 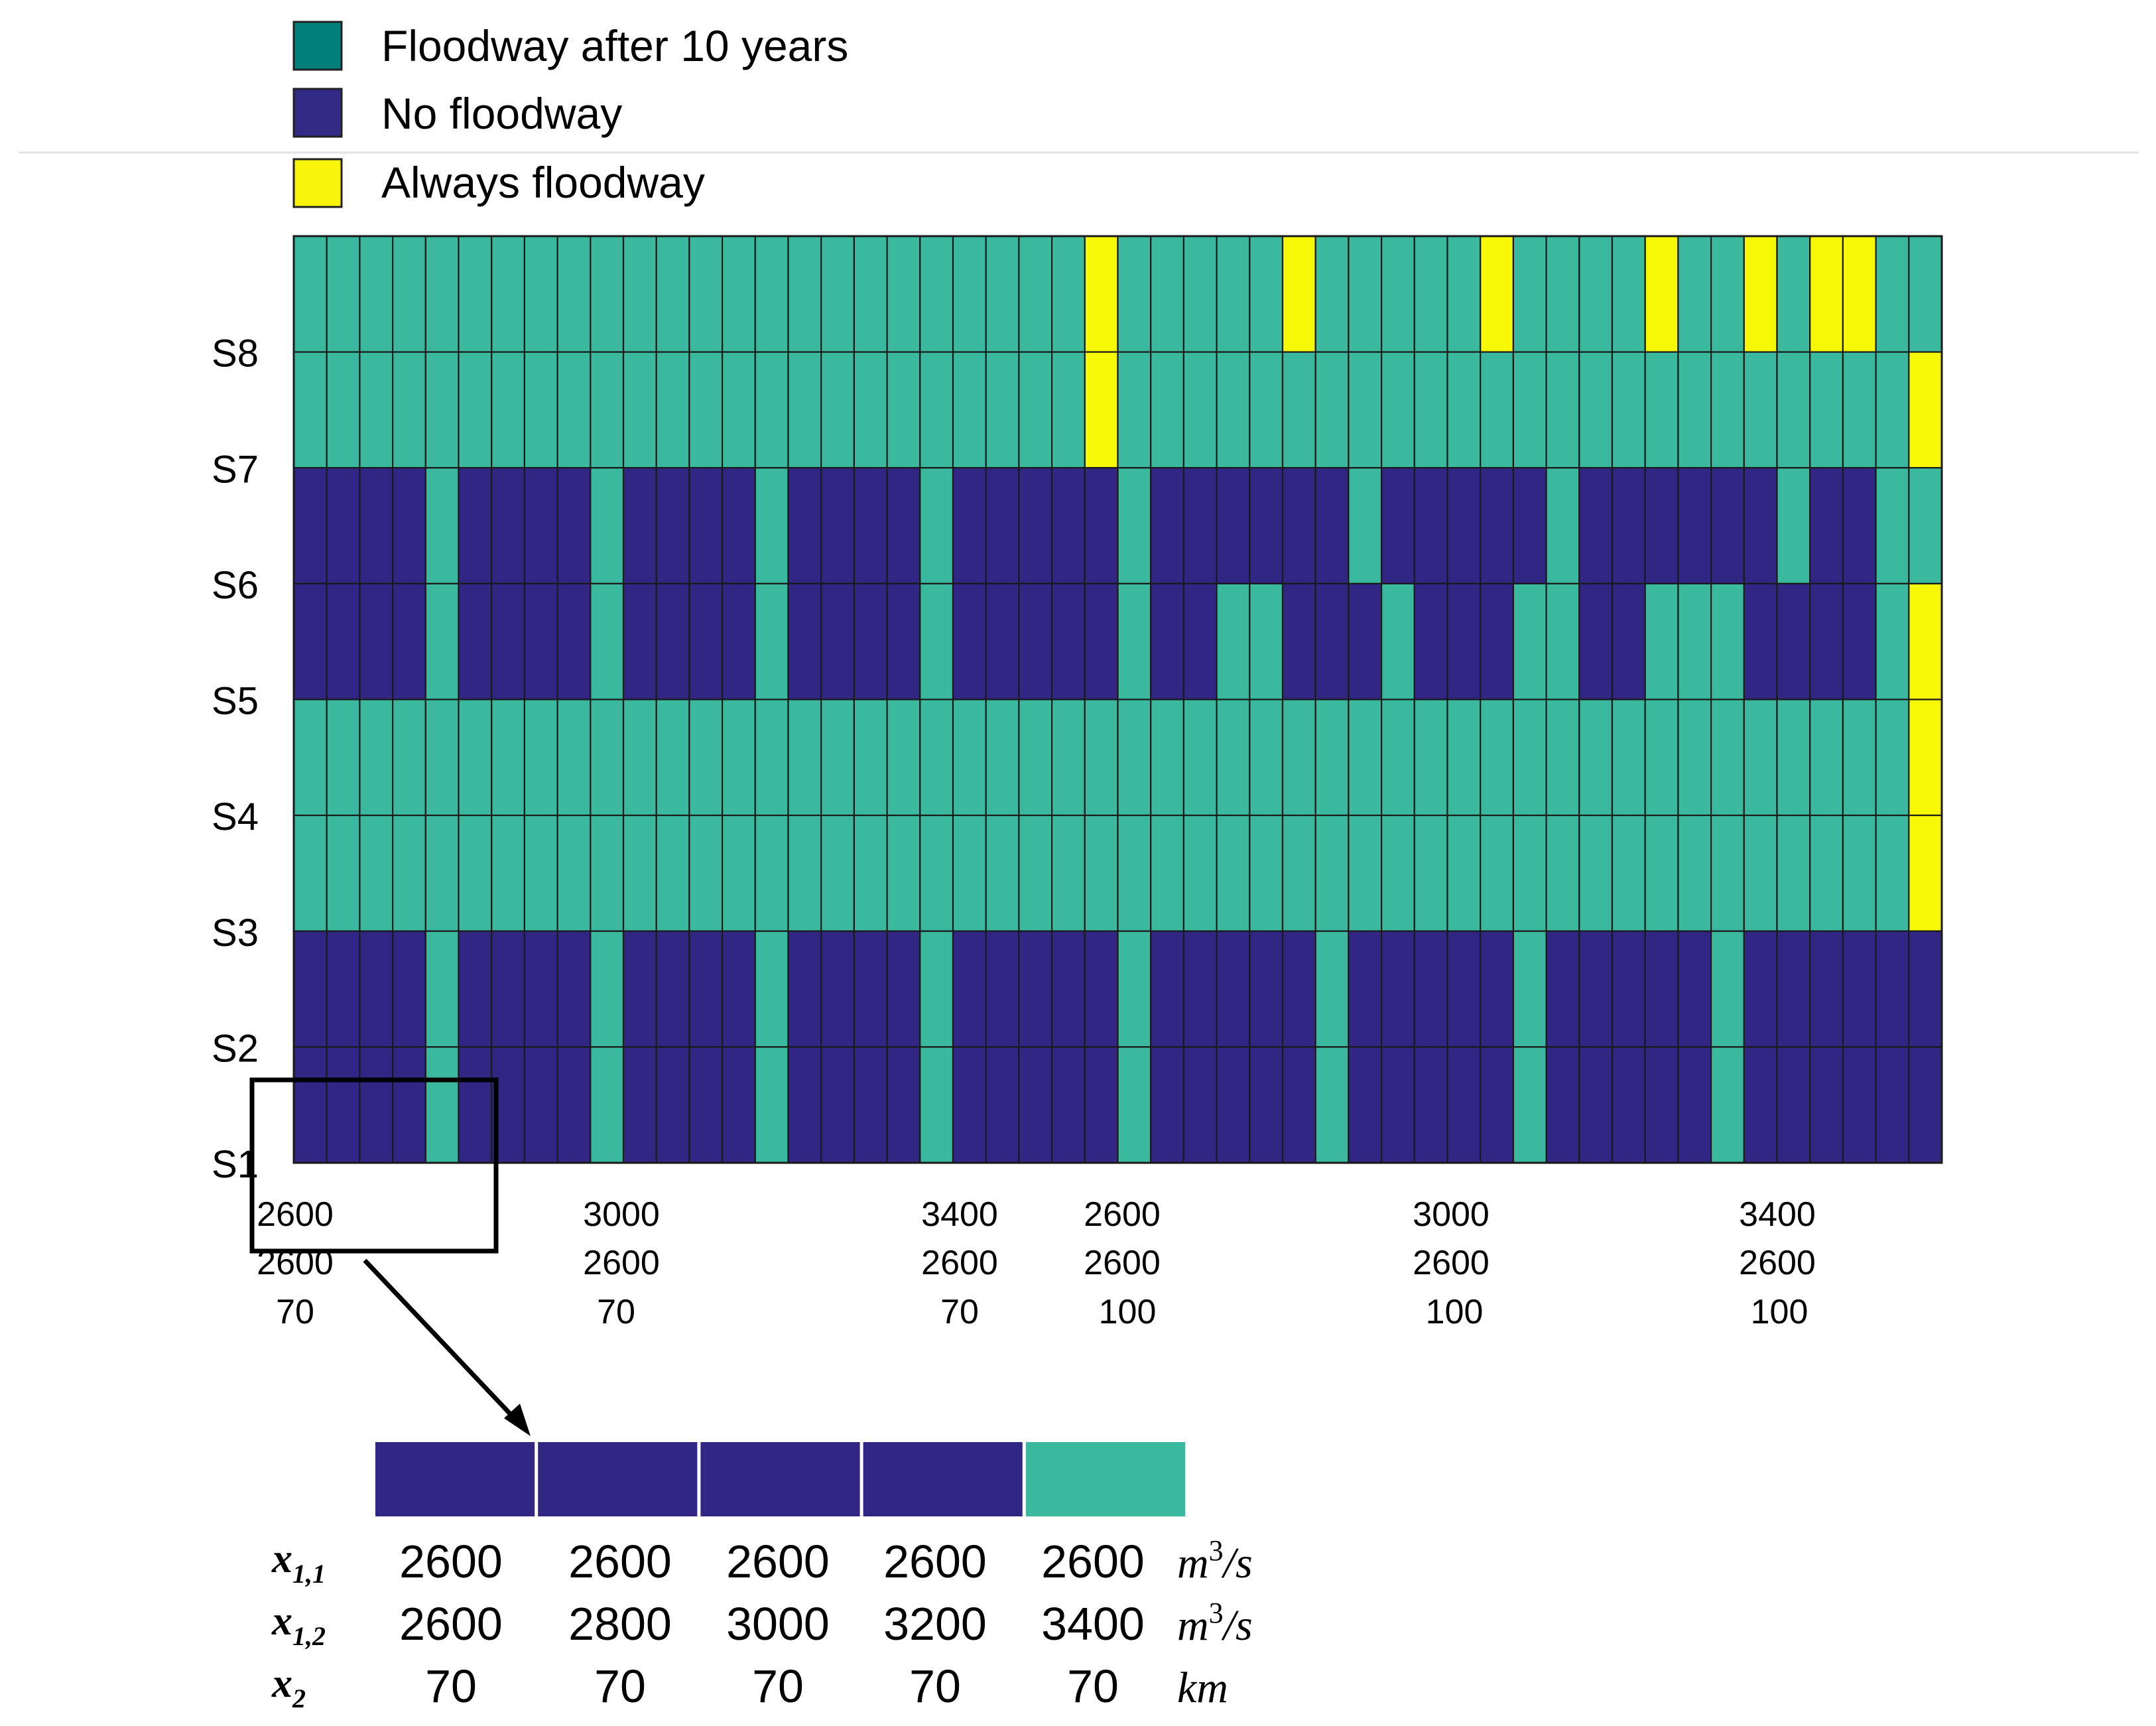 What do you see at coordinates (935, 1624) in the screenshot?
I see `inset-value: 3200` at bounding box center [935, 1624].